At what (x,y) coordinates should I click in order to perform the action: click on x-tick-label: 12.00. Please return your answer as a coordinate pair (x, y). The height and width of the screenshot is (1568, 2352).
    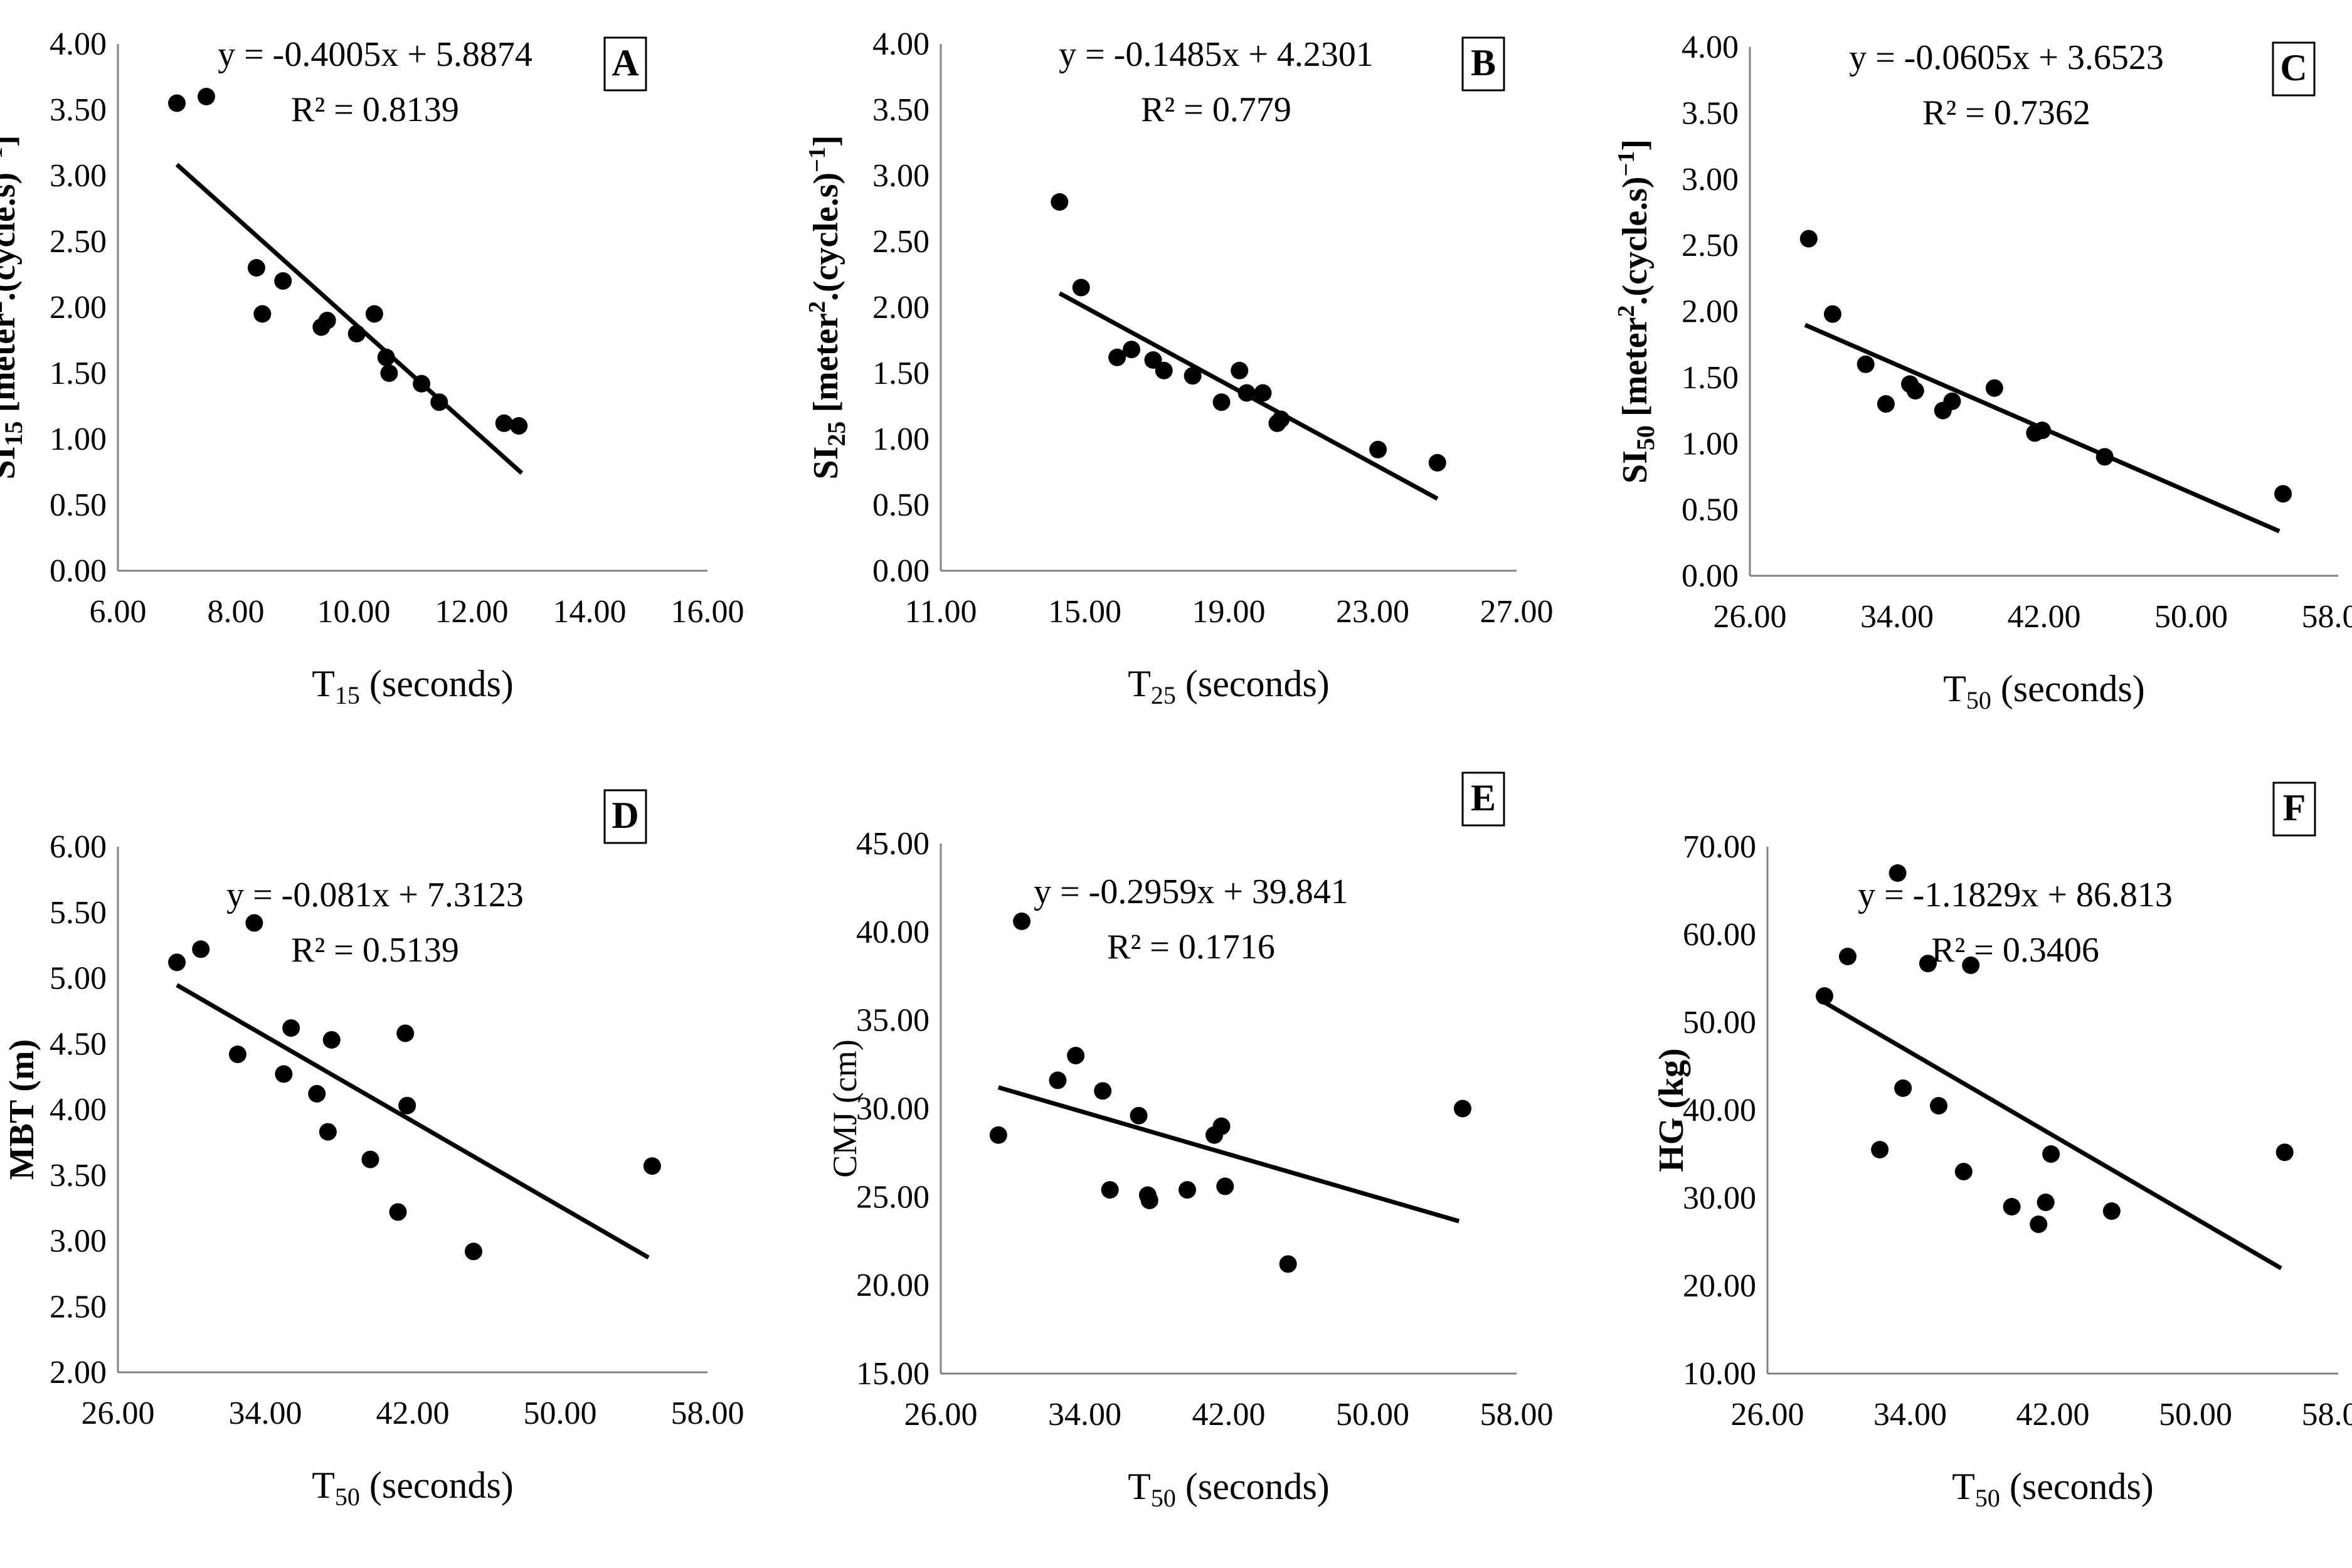
    Looking at the image, I should click on (472, 612).